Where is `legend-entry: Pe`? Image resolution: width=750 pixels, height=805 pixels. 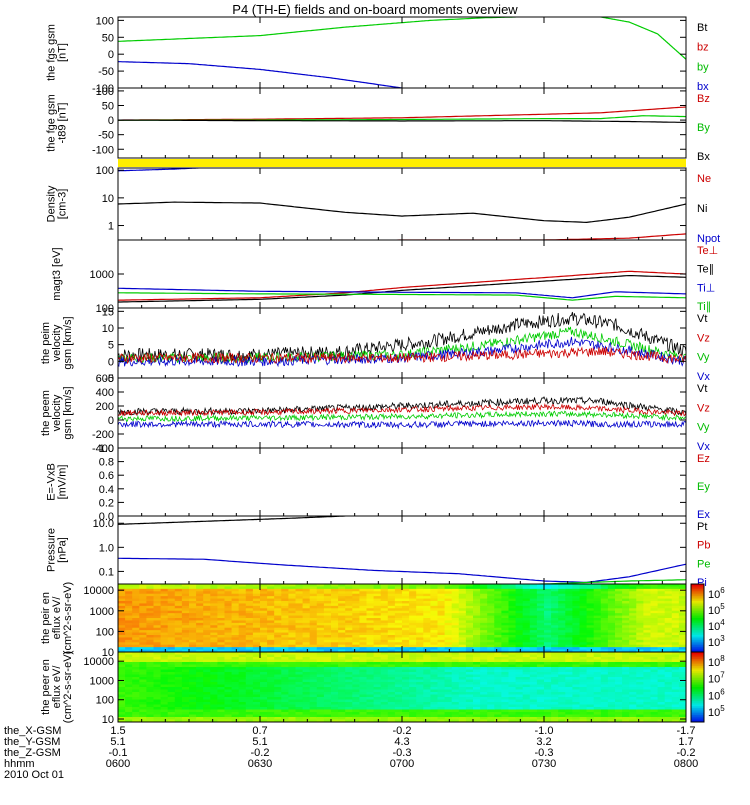
legend-entry: Pe is located at coordinates (703, 564).